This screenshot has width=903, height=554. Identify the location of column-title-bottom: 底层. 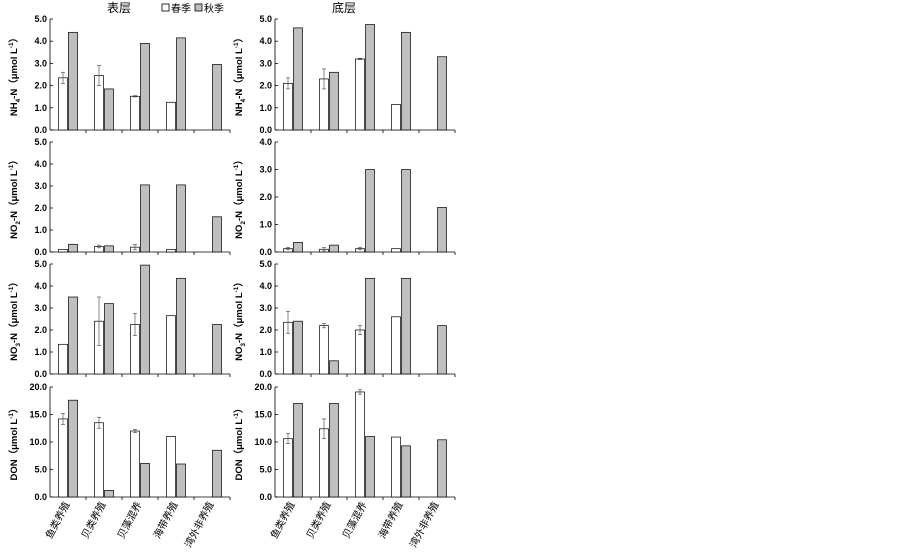
(344, 7).